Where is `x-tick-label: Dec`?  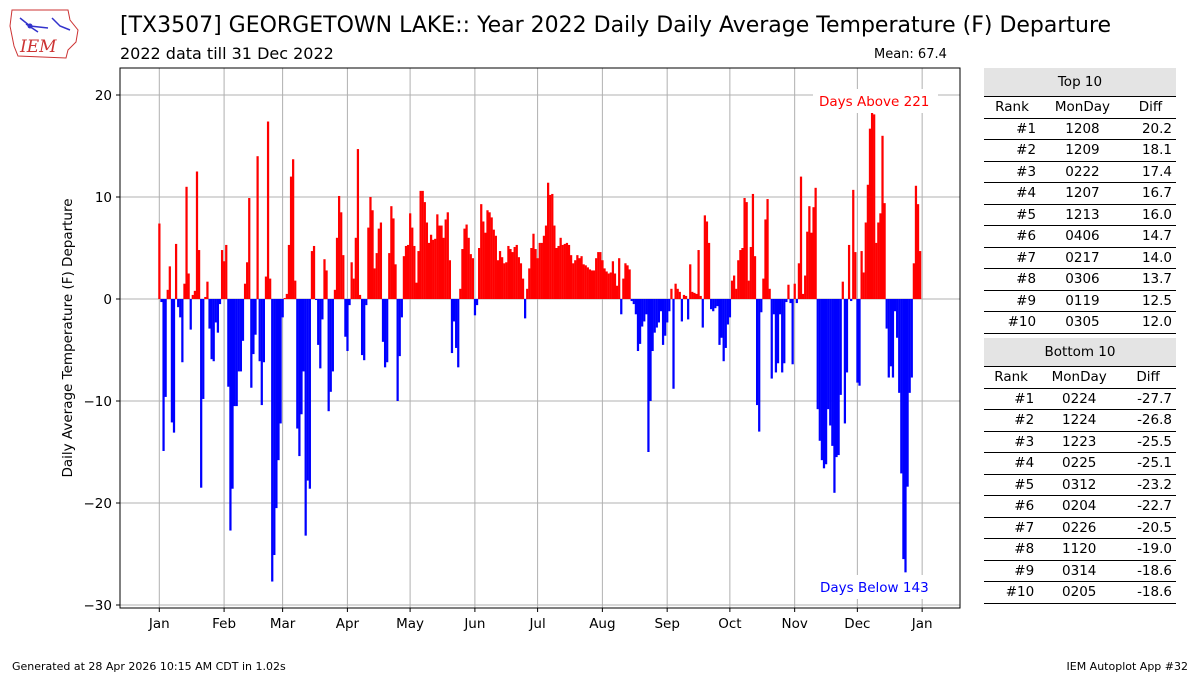 x-tick-label: Dec is located at coordinates (857, 624).